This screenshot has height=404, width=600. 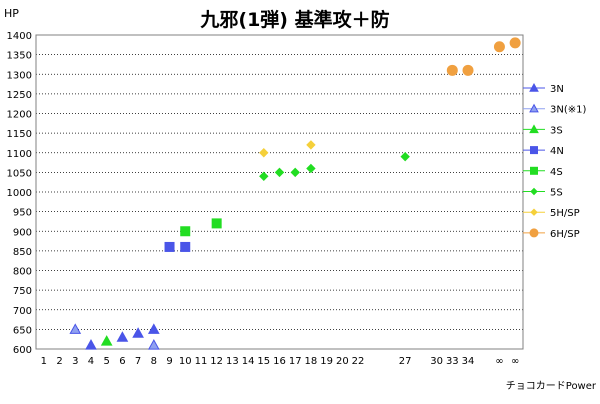 What do you see at coordinates (294, 19) in the screenshot?
I see `chart-title: 九邪(1弾) 基準攻＋防` at bounding box center [294, 19].